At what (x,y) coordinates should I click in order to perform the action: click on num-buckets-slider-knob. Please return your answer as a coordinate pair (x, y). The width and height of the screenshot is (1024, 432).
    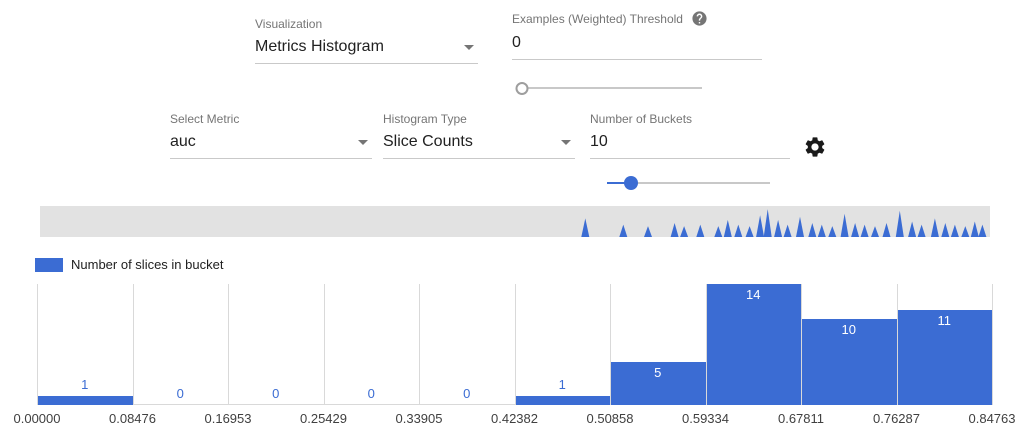
    Looking at the image, I should click on (631, 183).